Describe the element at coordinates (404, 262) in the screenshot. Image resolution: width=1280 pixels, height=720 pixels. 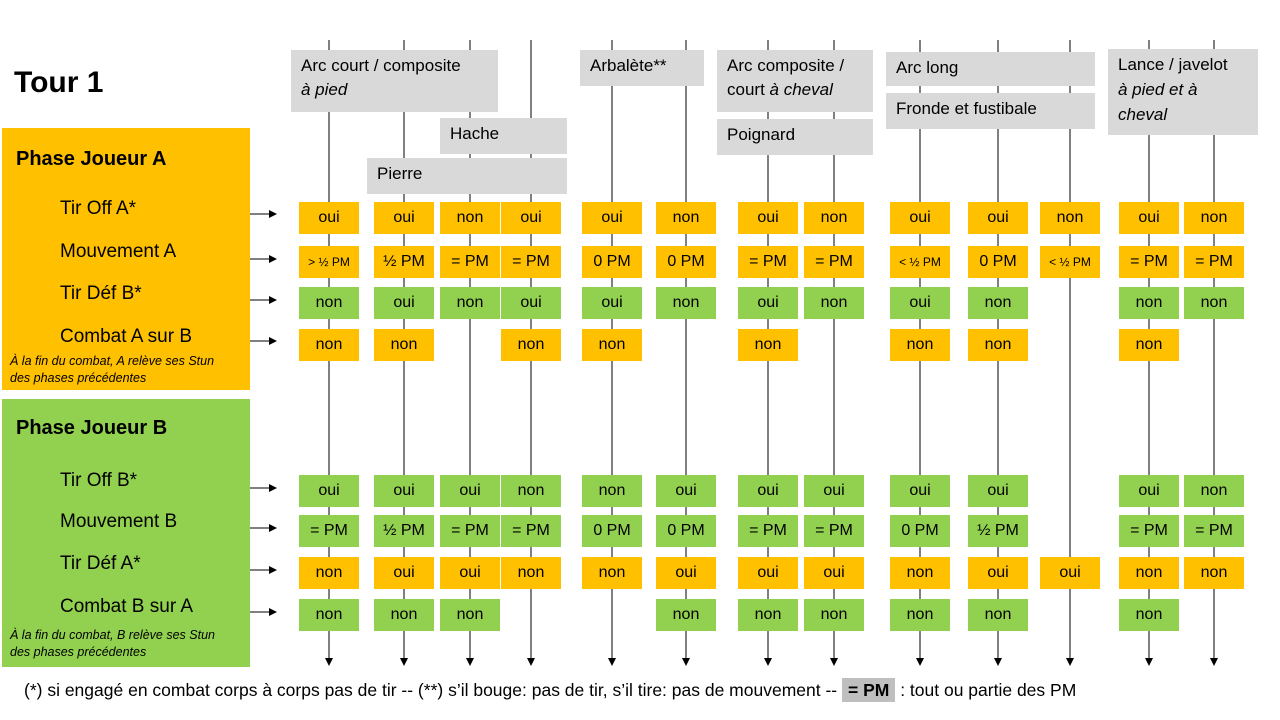
I see `cell-a-mouv-1: ½ PM` at that location.